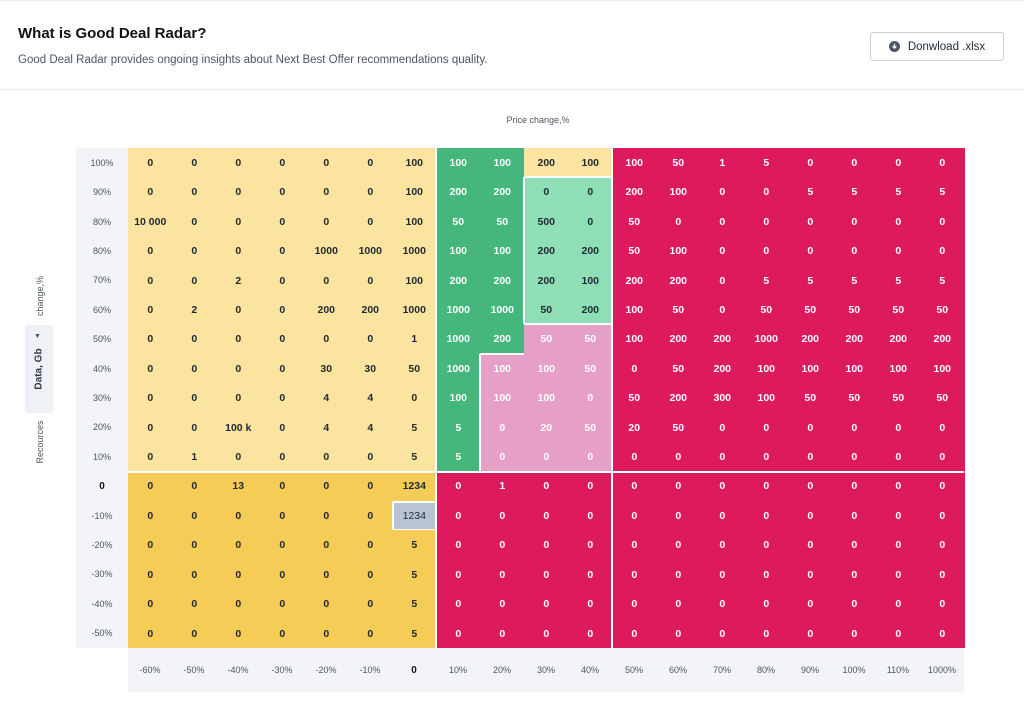  I want to click on column-label: 60%, so click(677, 670).